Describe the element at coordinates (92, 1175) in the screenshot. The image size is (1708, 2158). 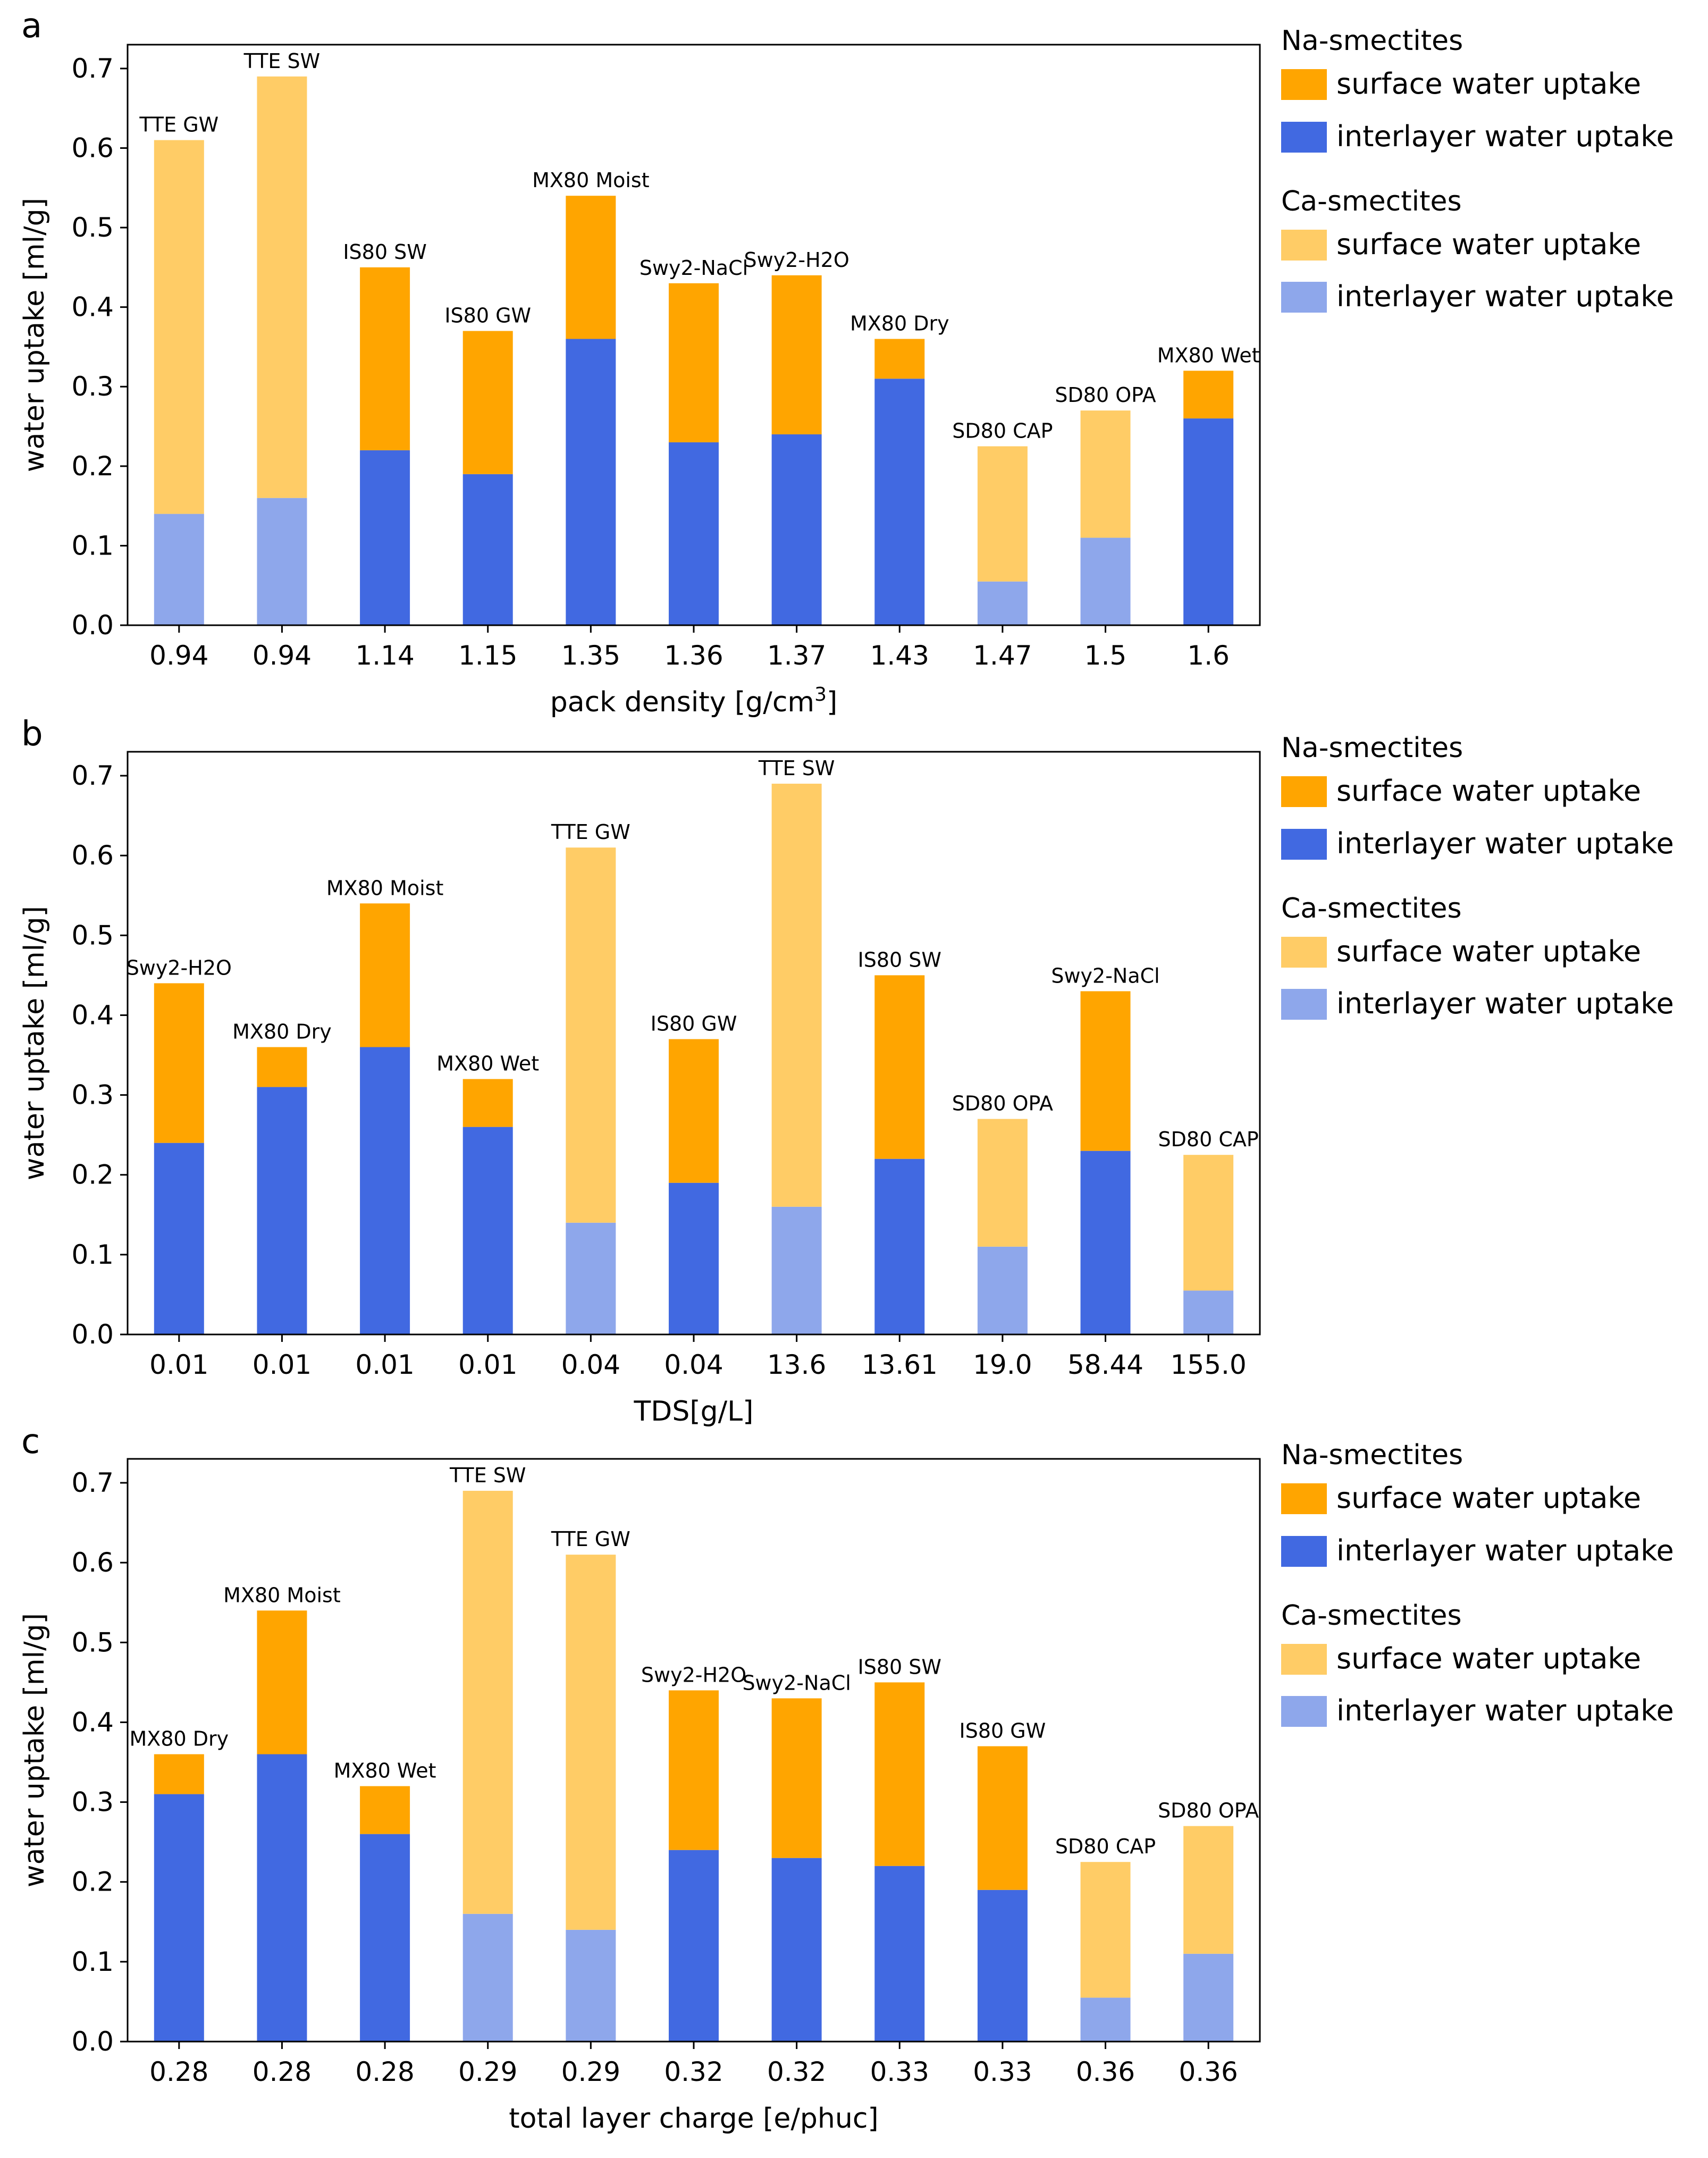
I see `y-tick-label: 0.2` at that location.